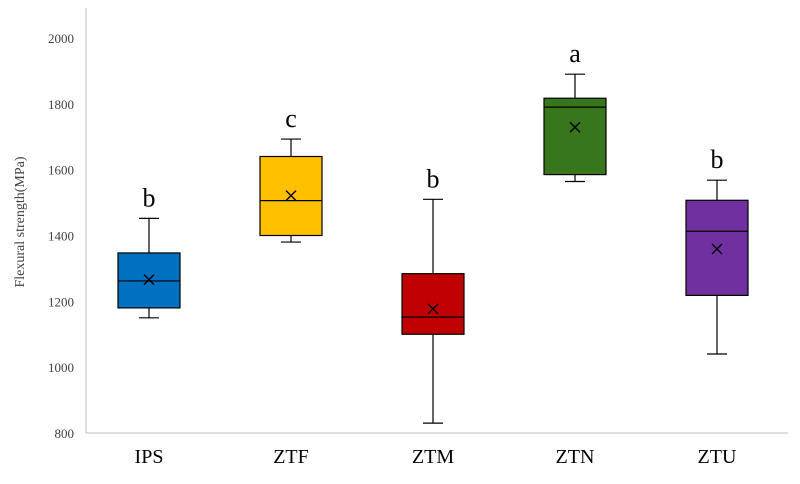 This screenshot has width=800, height=484. Describe the element at coordinates (291, 286) in the screenshot. I see `box-ztf: c ZTF` at that location.